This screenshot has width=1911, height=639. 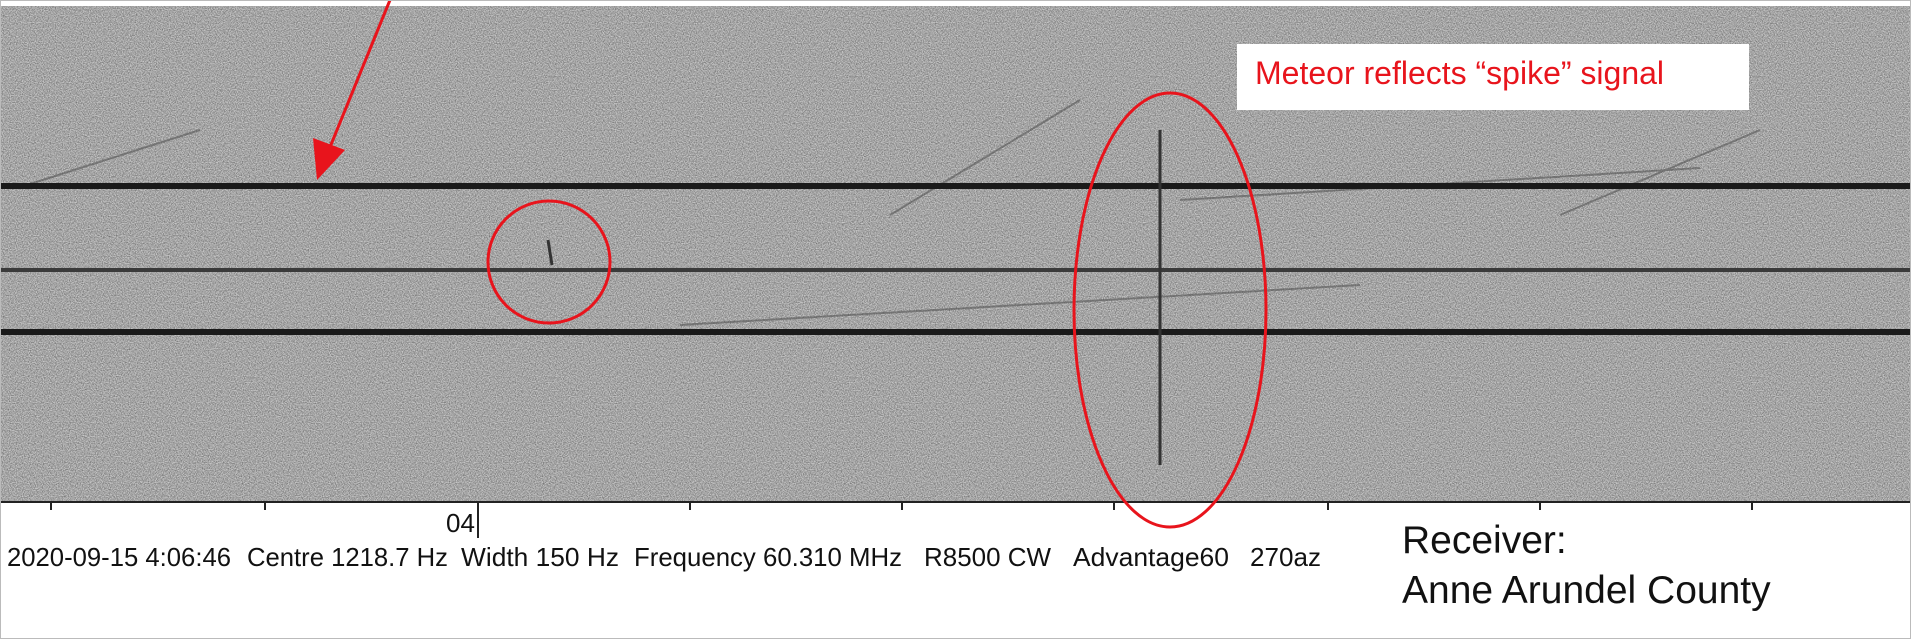 What do you see at coordinates (1484, 540) in the screenshot?
I see `receiver-label: Receiver:` at bounding box center [1484, 540].